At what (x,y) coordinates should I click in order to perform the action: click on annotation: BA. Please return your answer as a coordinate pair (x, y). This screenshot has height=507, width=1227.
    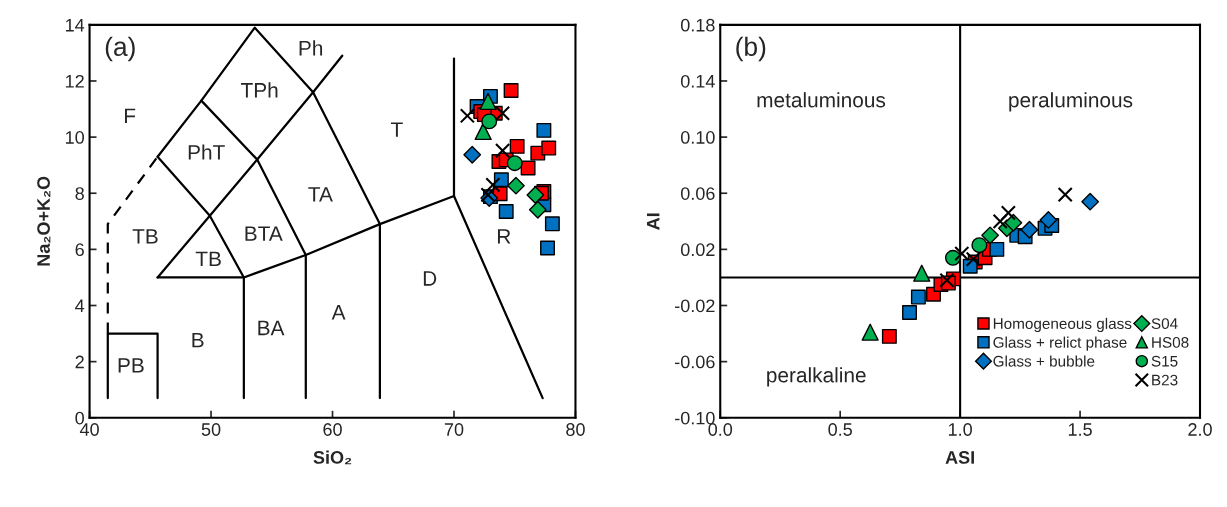
    Looking at the image, I should click on (271, 328).